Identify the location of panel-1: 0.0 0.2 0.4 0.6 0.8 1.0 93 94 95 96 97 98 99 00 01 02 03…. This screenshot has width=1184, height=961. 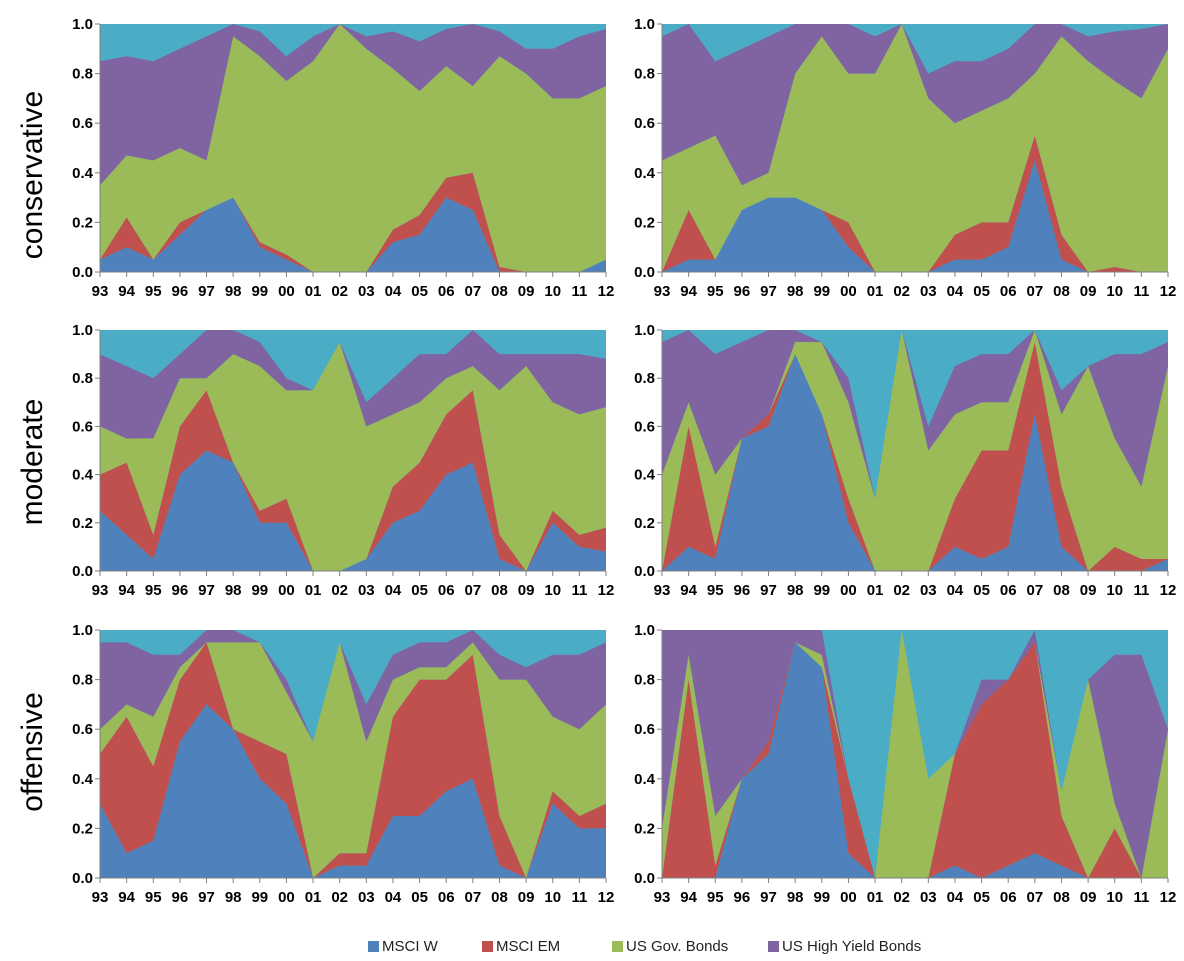
(343, 158).